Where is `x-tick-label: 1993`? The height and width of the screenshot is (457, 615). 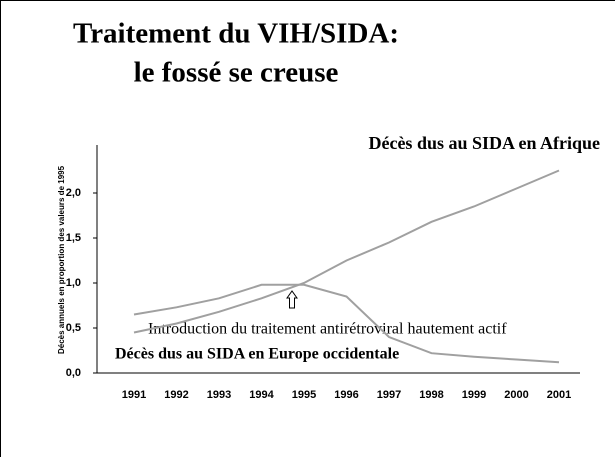 x-tick-label: 1993 is located at coordinates (219, 395).